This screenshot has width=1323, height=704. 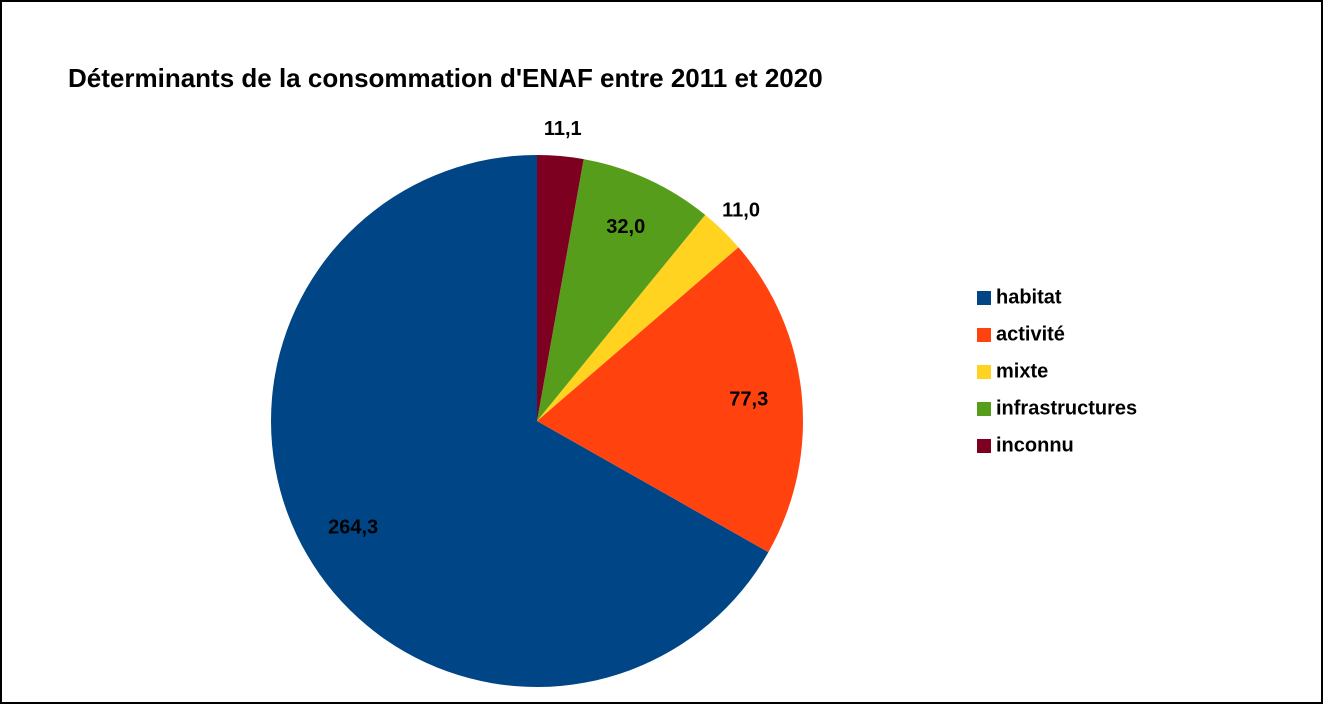 What do you see at coordinates (1035, 445) in the screenshot?
I see `legend-label: inconnu` at bounding box center [1035, 445].